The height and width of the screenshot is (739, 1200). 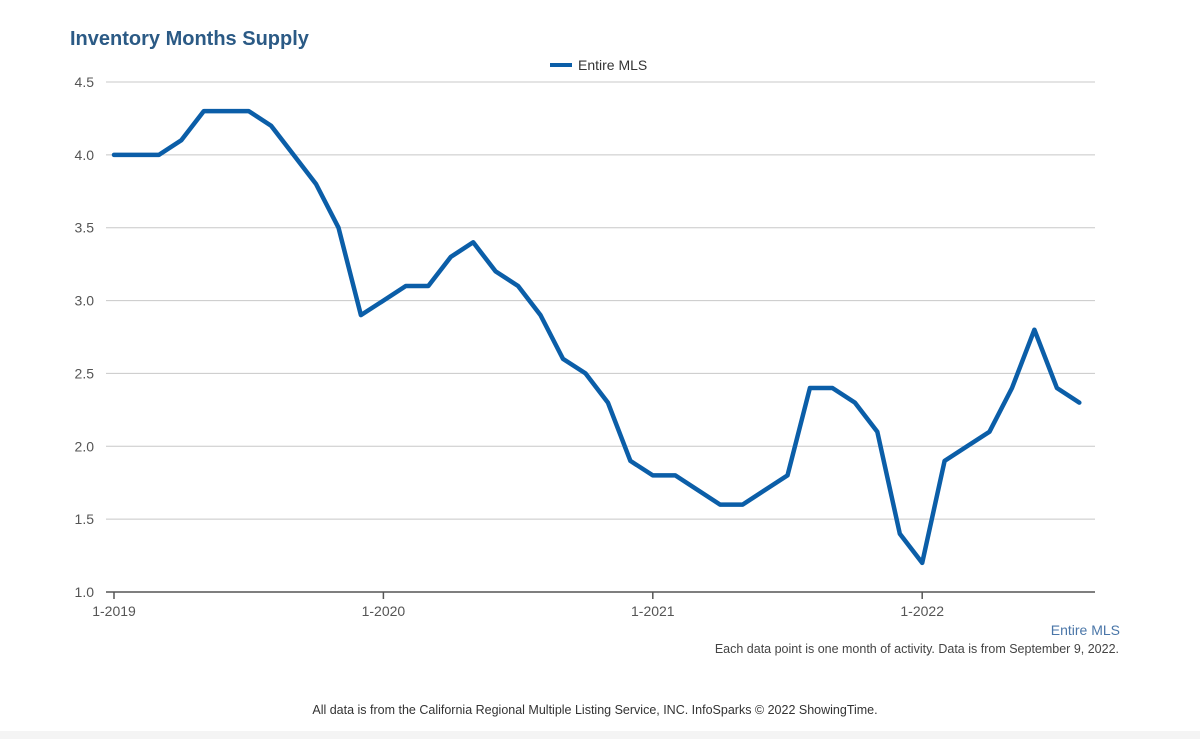 I want to click on x-tick-label: 1-2020, so click(x=384, y=611).